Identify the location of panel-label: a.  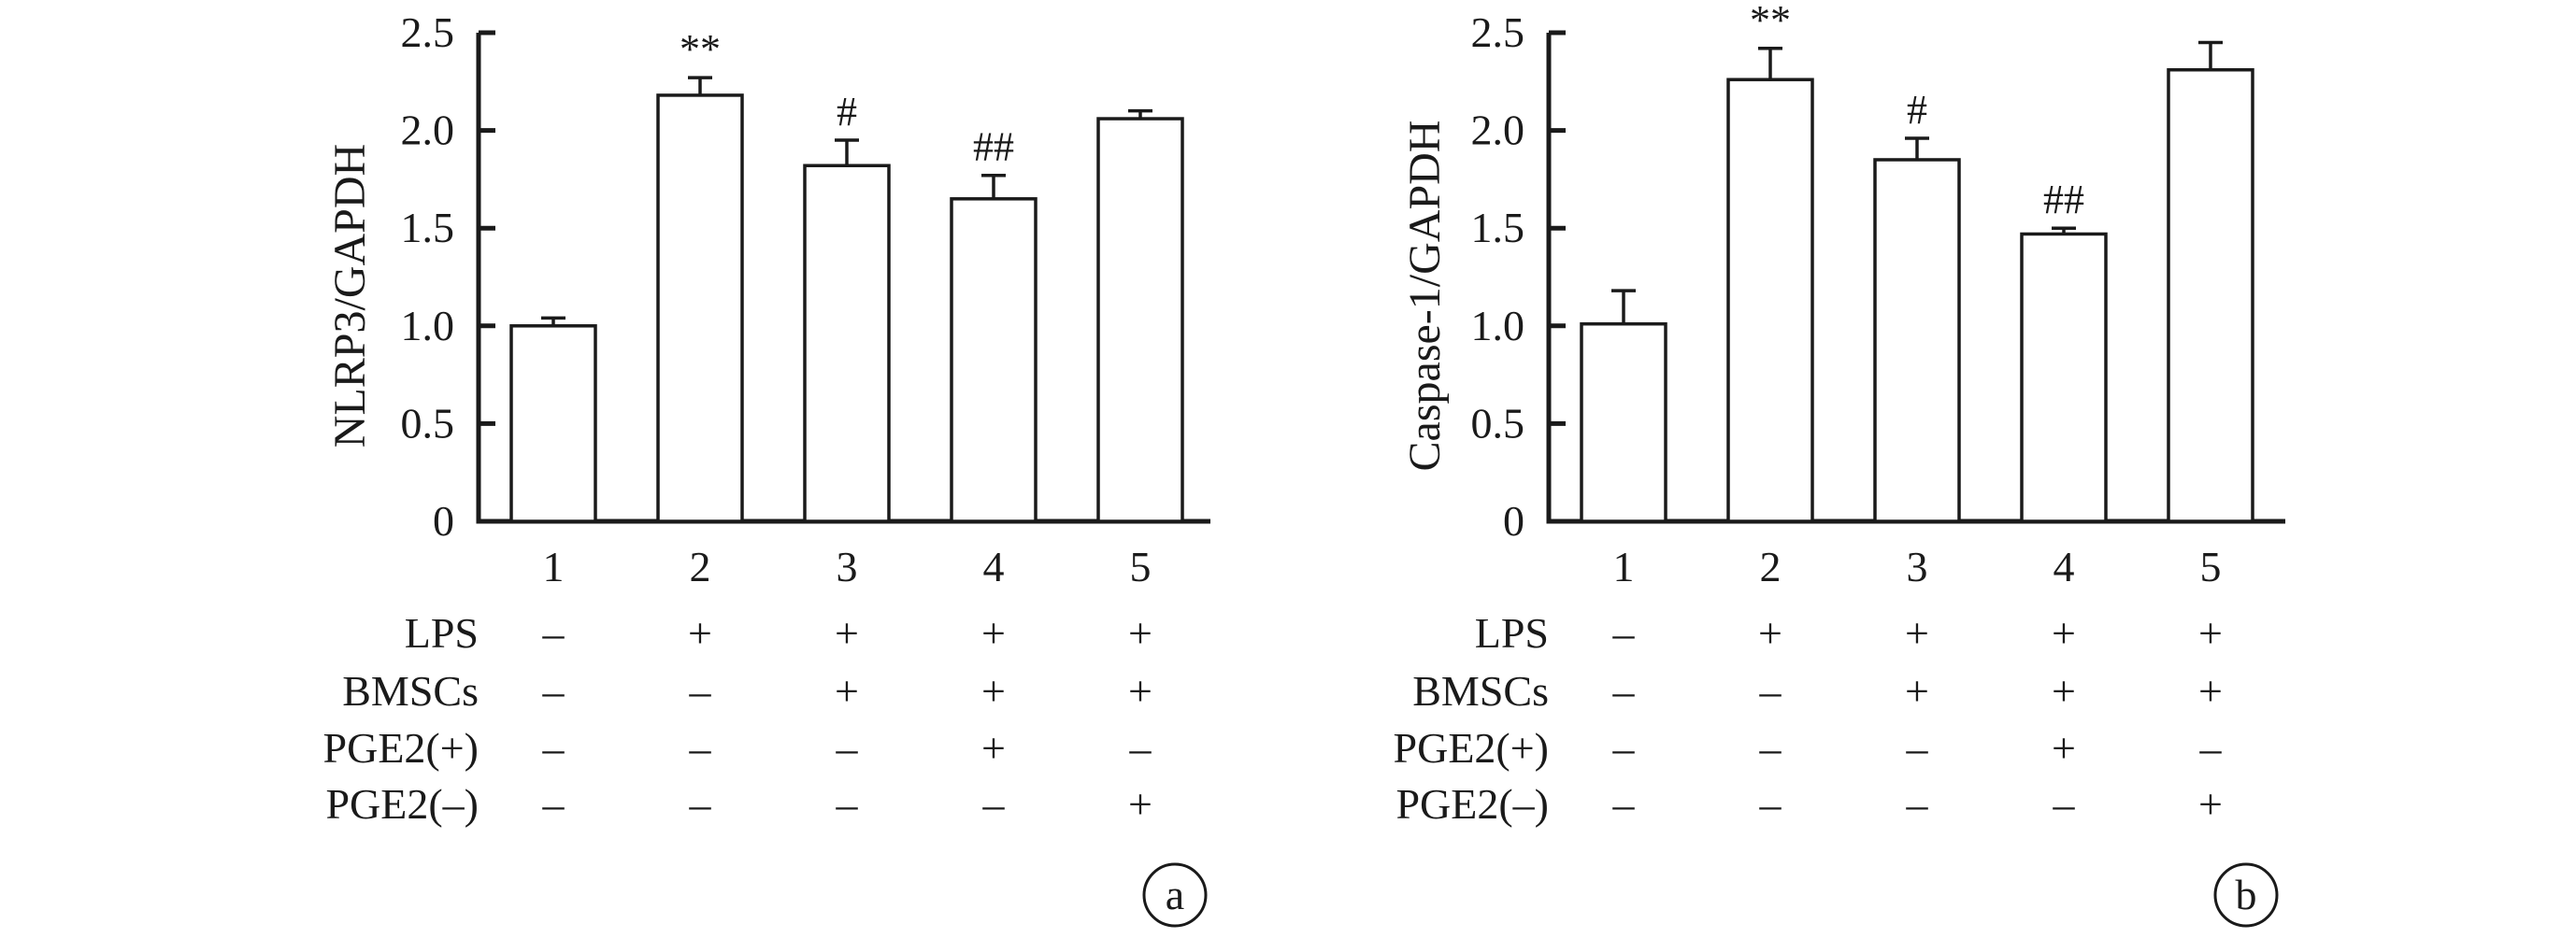
(1175, 895).